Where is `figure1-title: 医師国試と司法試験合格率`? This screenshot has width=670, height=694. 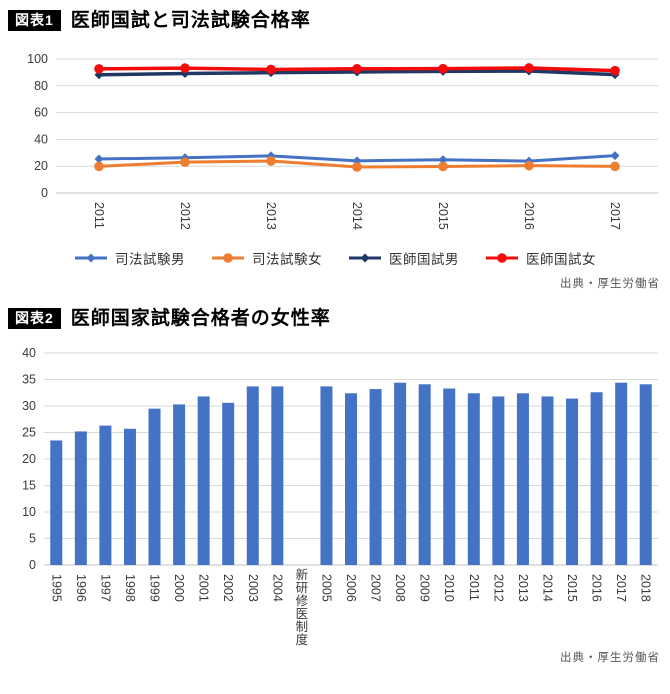
figure1-title: 医師国試と司法試験合格率 is located at coordinates (190, 20).